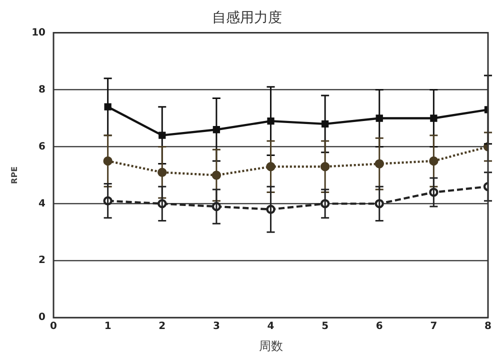  I want to click on x-tick-label: 4, so click(270, 326).